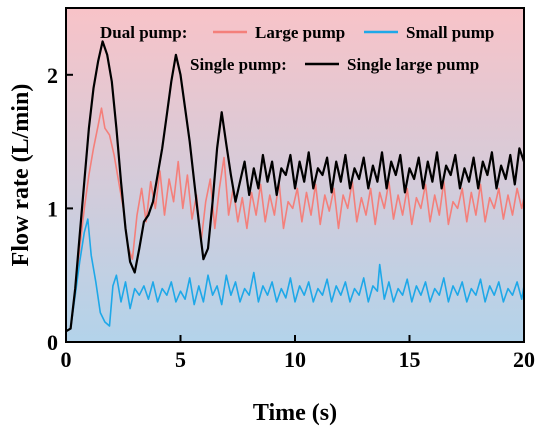 The width and height of the screenshot is (550, 434). I want to click on x-tick-label: 5, so click(180, 359).